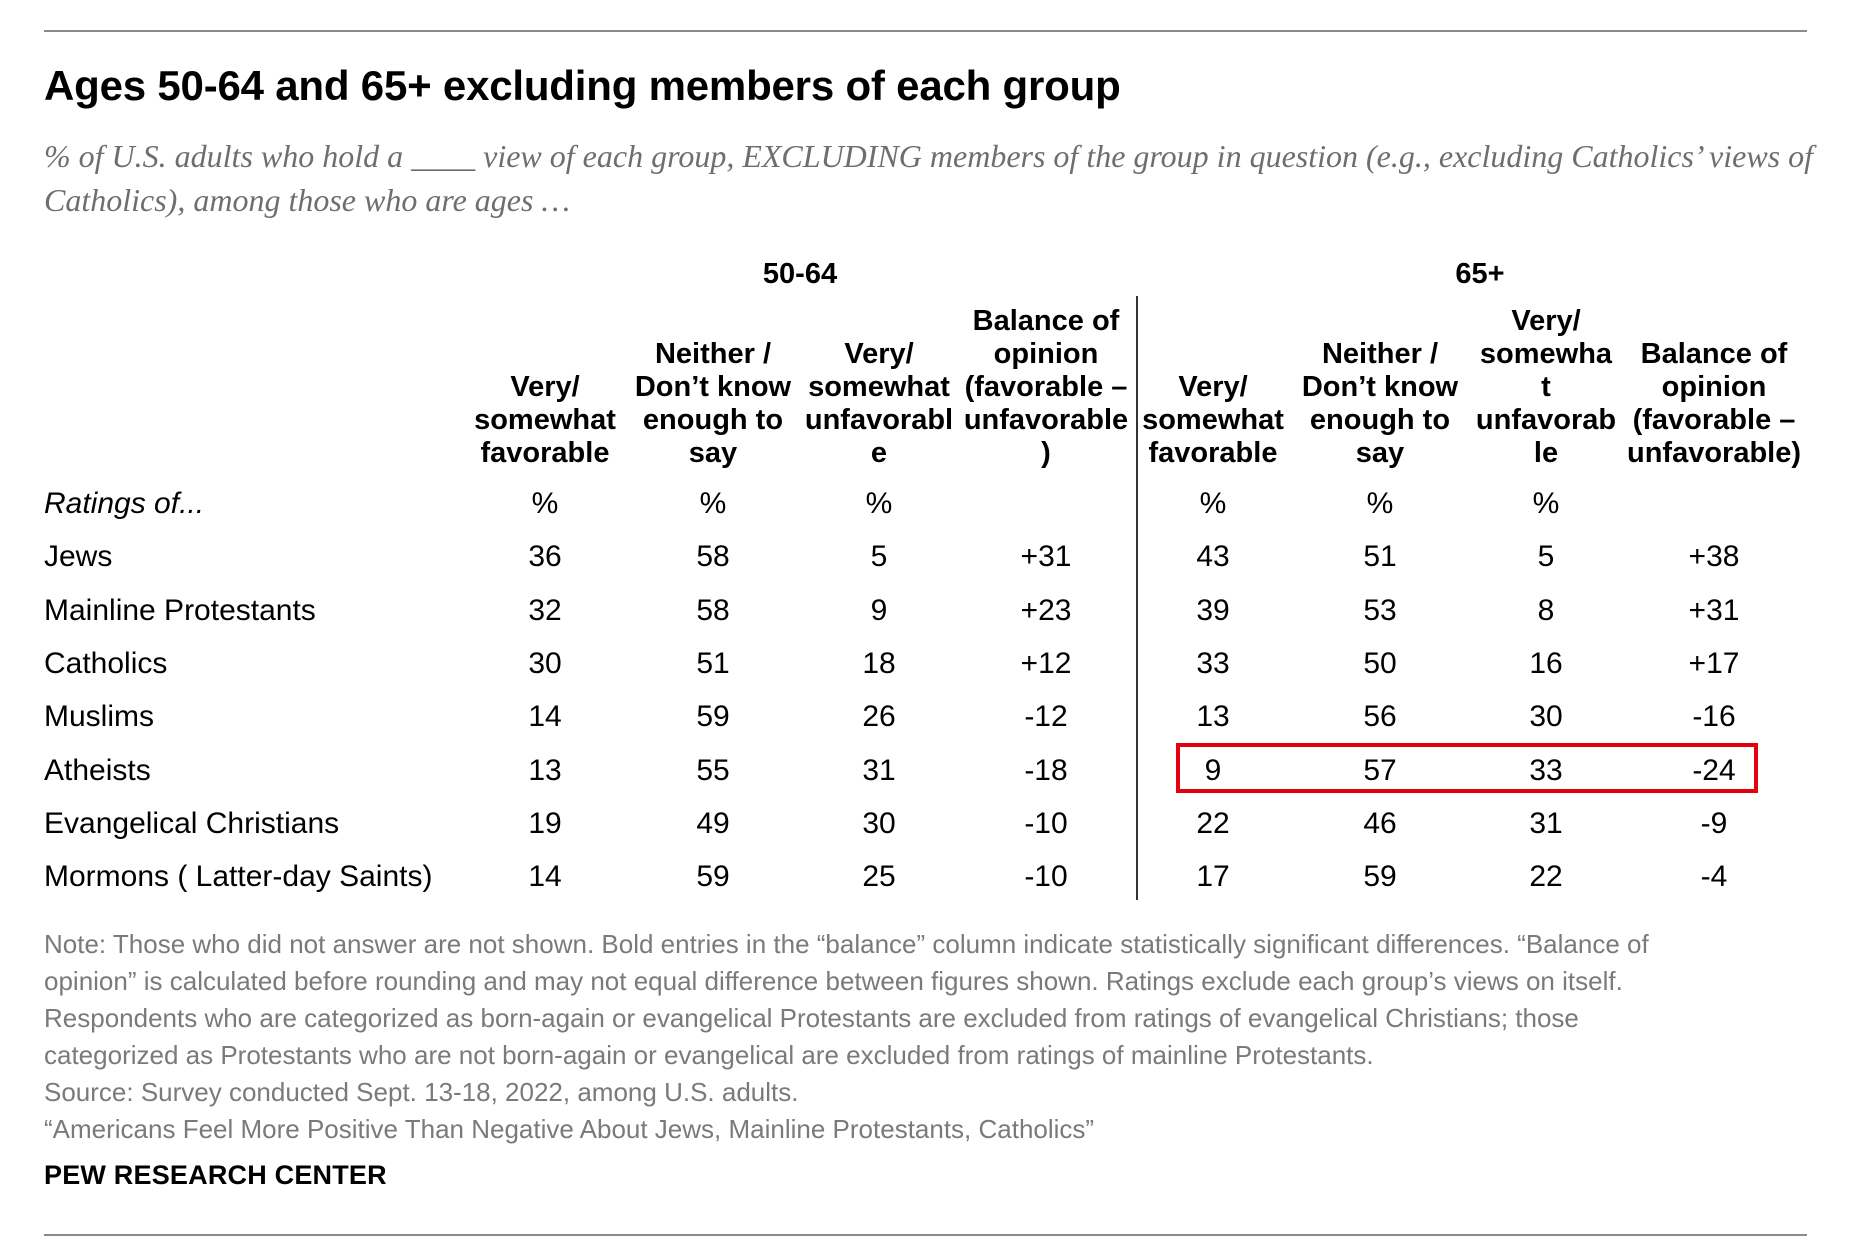 This screenshot has height=1256, width=1850. Describe the element at coordinates (99, 716) in the screenshot. I see `row-label: Muslims` at that location.